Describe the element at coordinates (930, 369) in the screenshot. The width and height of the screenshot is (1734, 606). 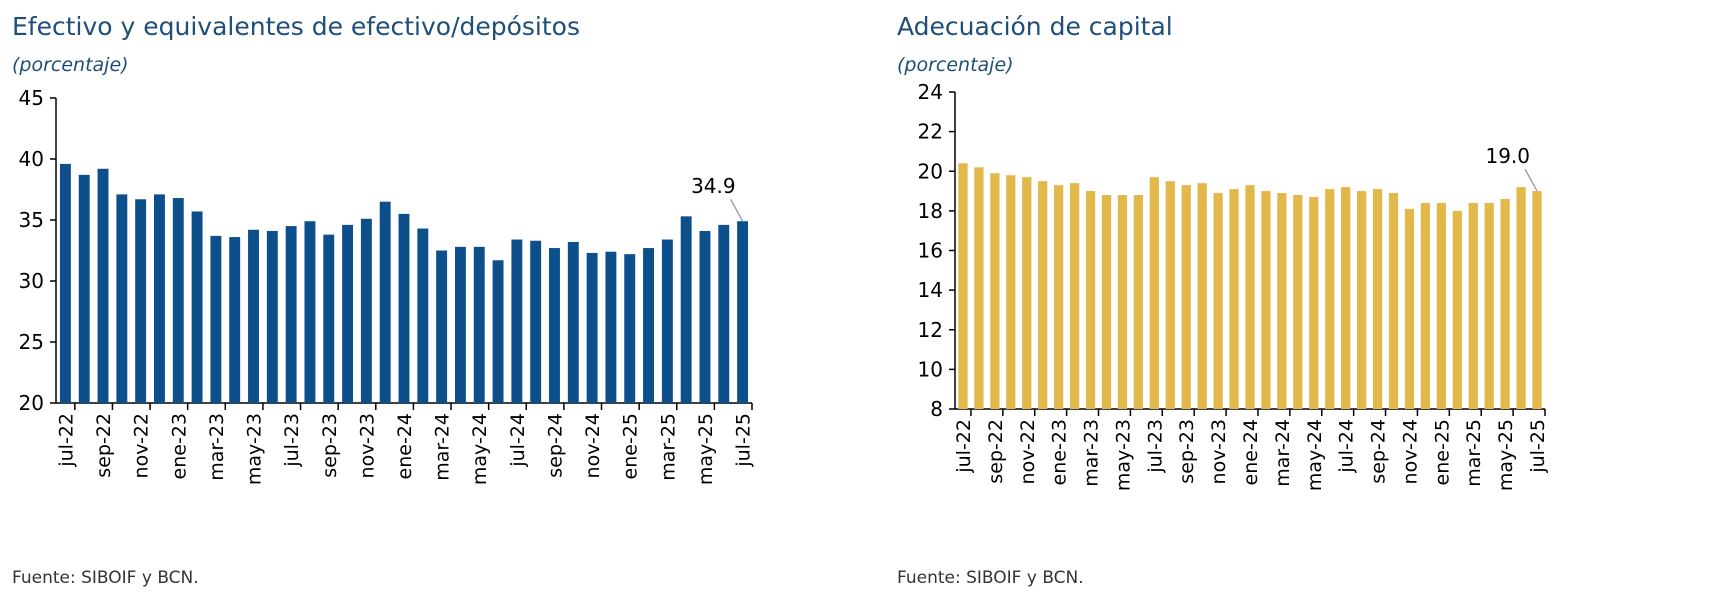
I see `capital-y-tick-label: 10` at that location.